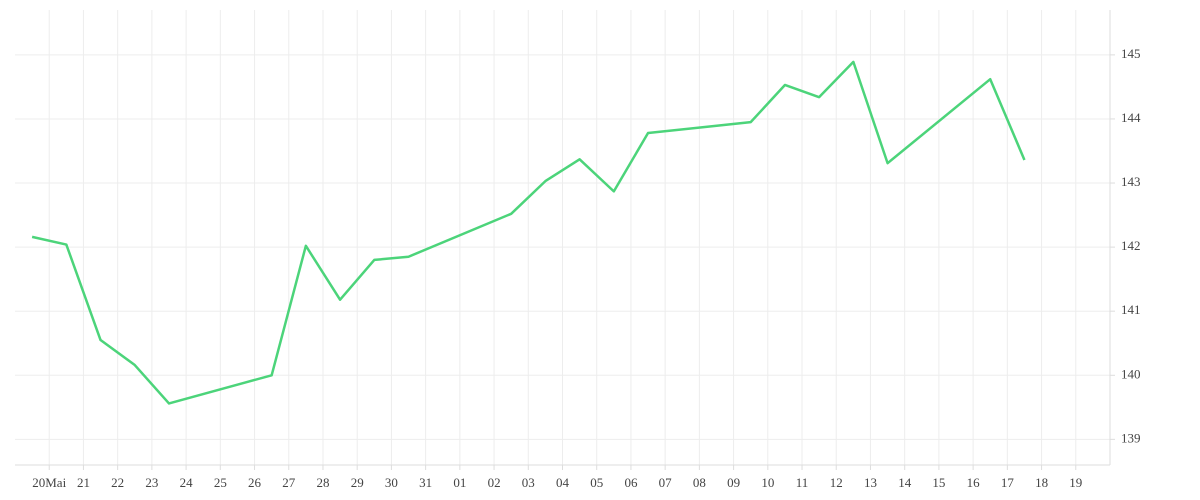 The image size is (1200, 500). Describe the element at coordinates (1131, 181) in the screenshot. I see `y-tick-label: 143` at that location.